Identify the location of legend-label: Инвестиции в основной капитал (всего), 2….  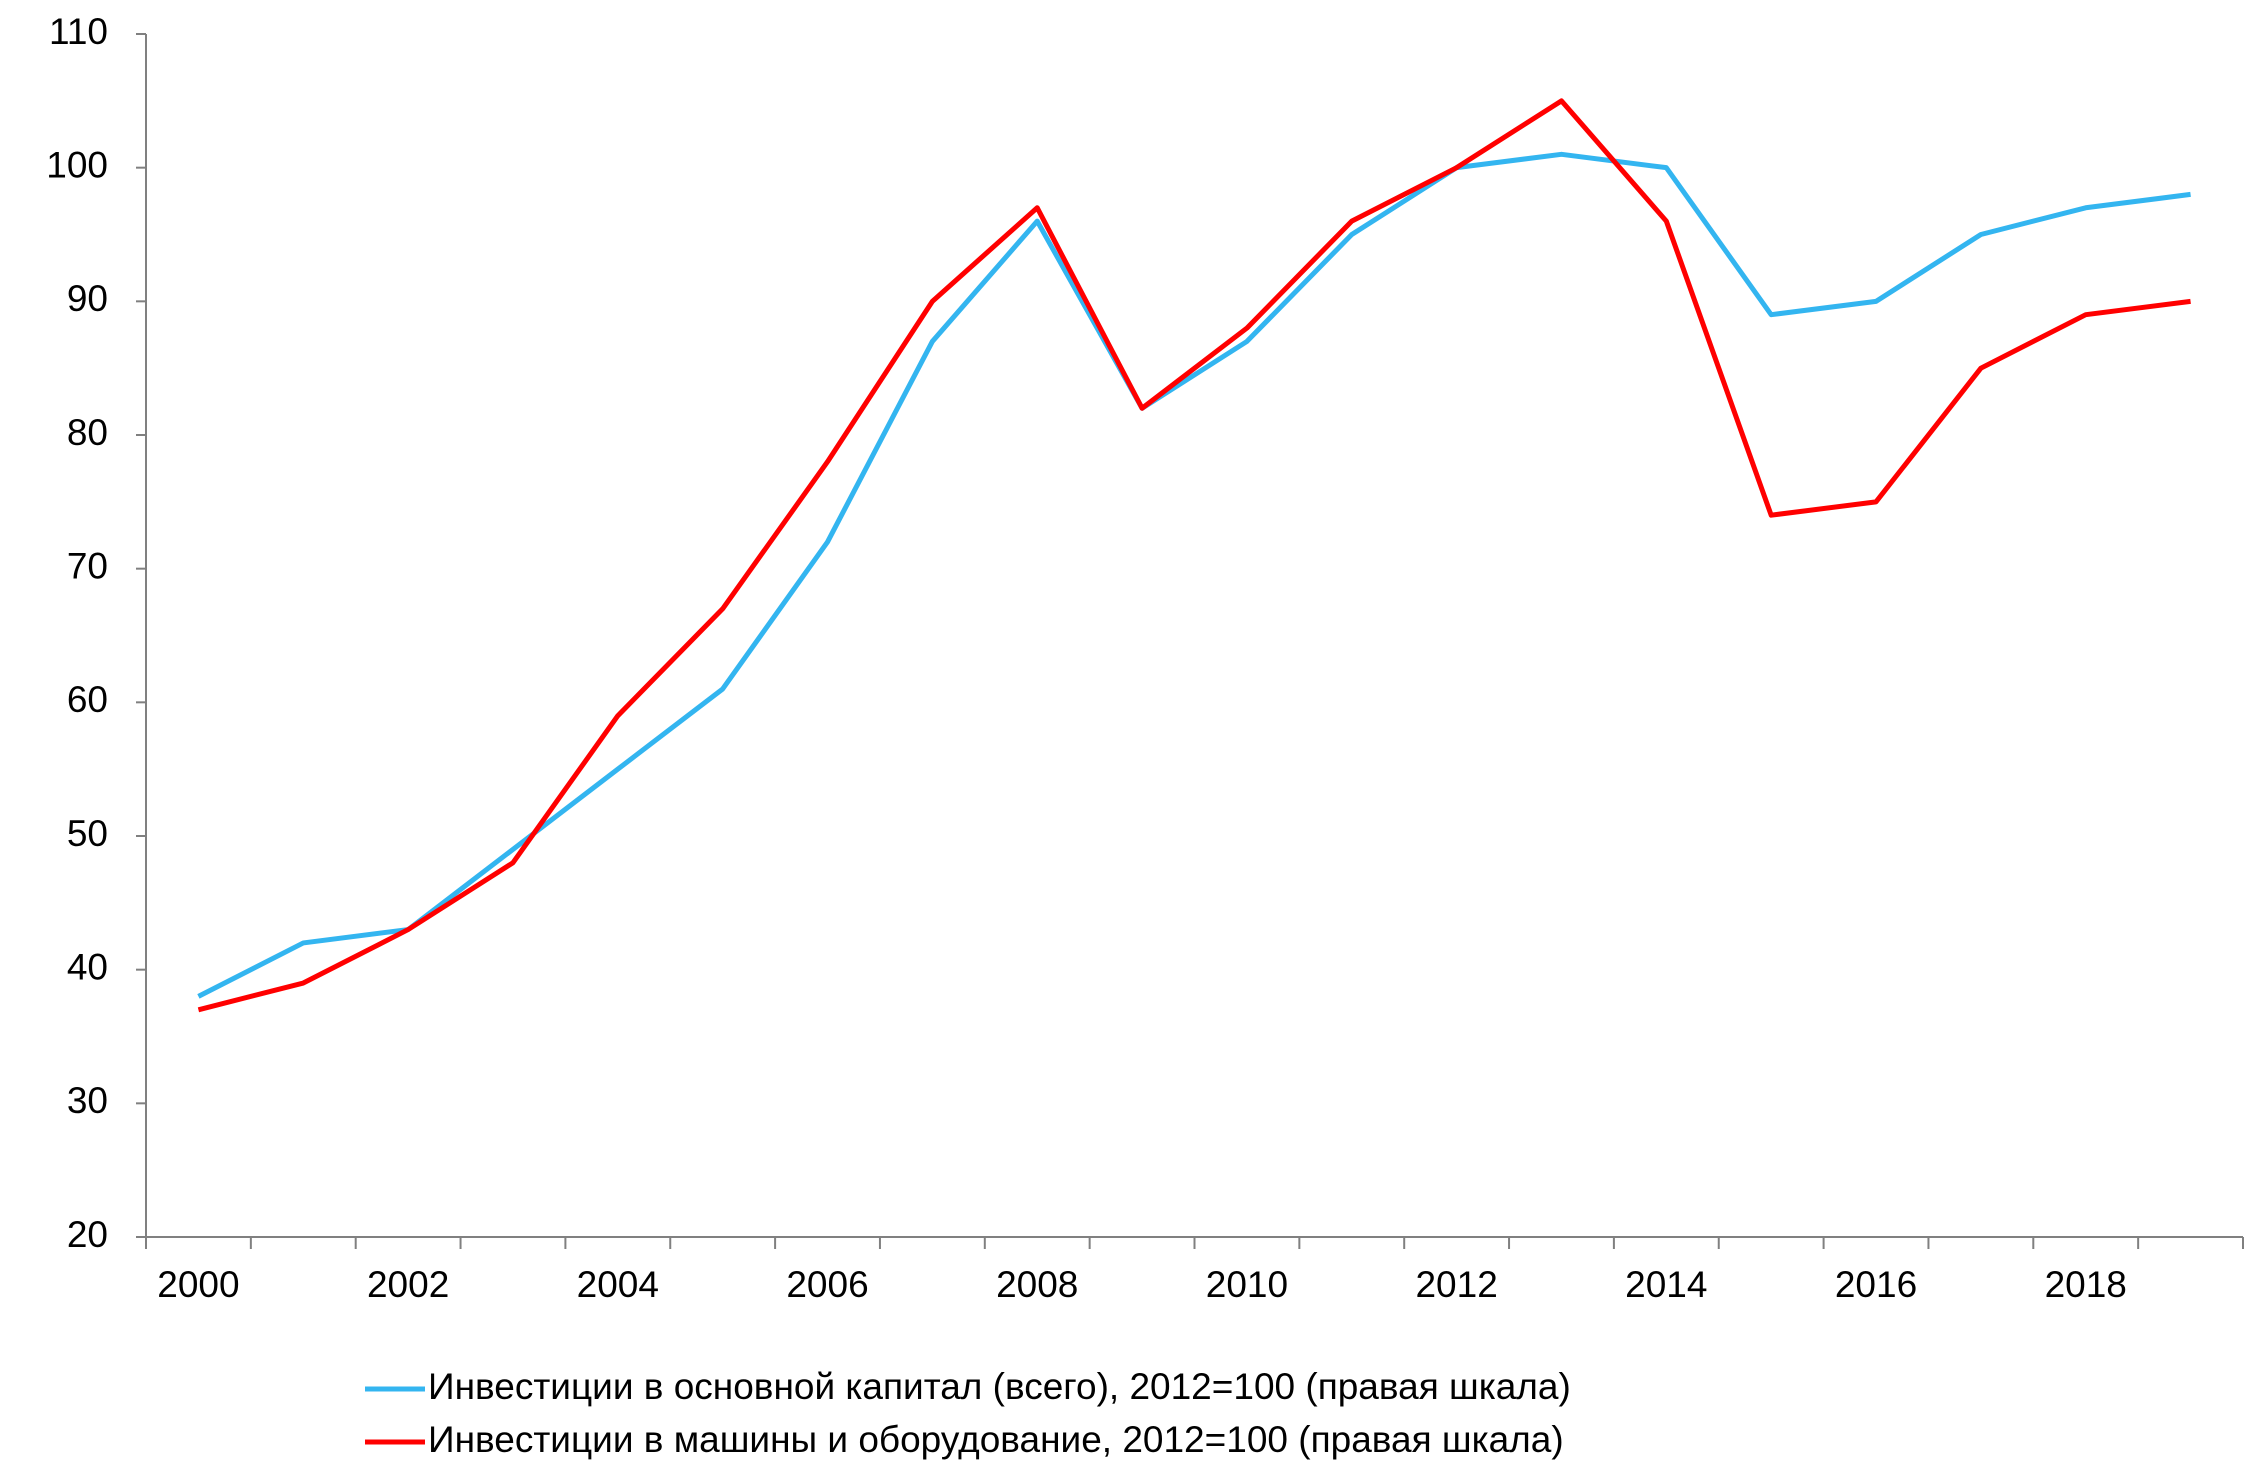
(999, 1386).